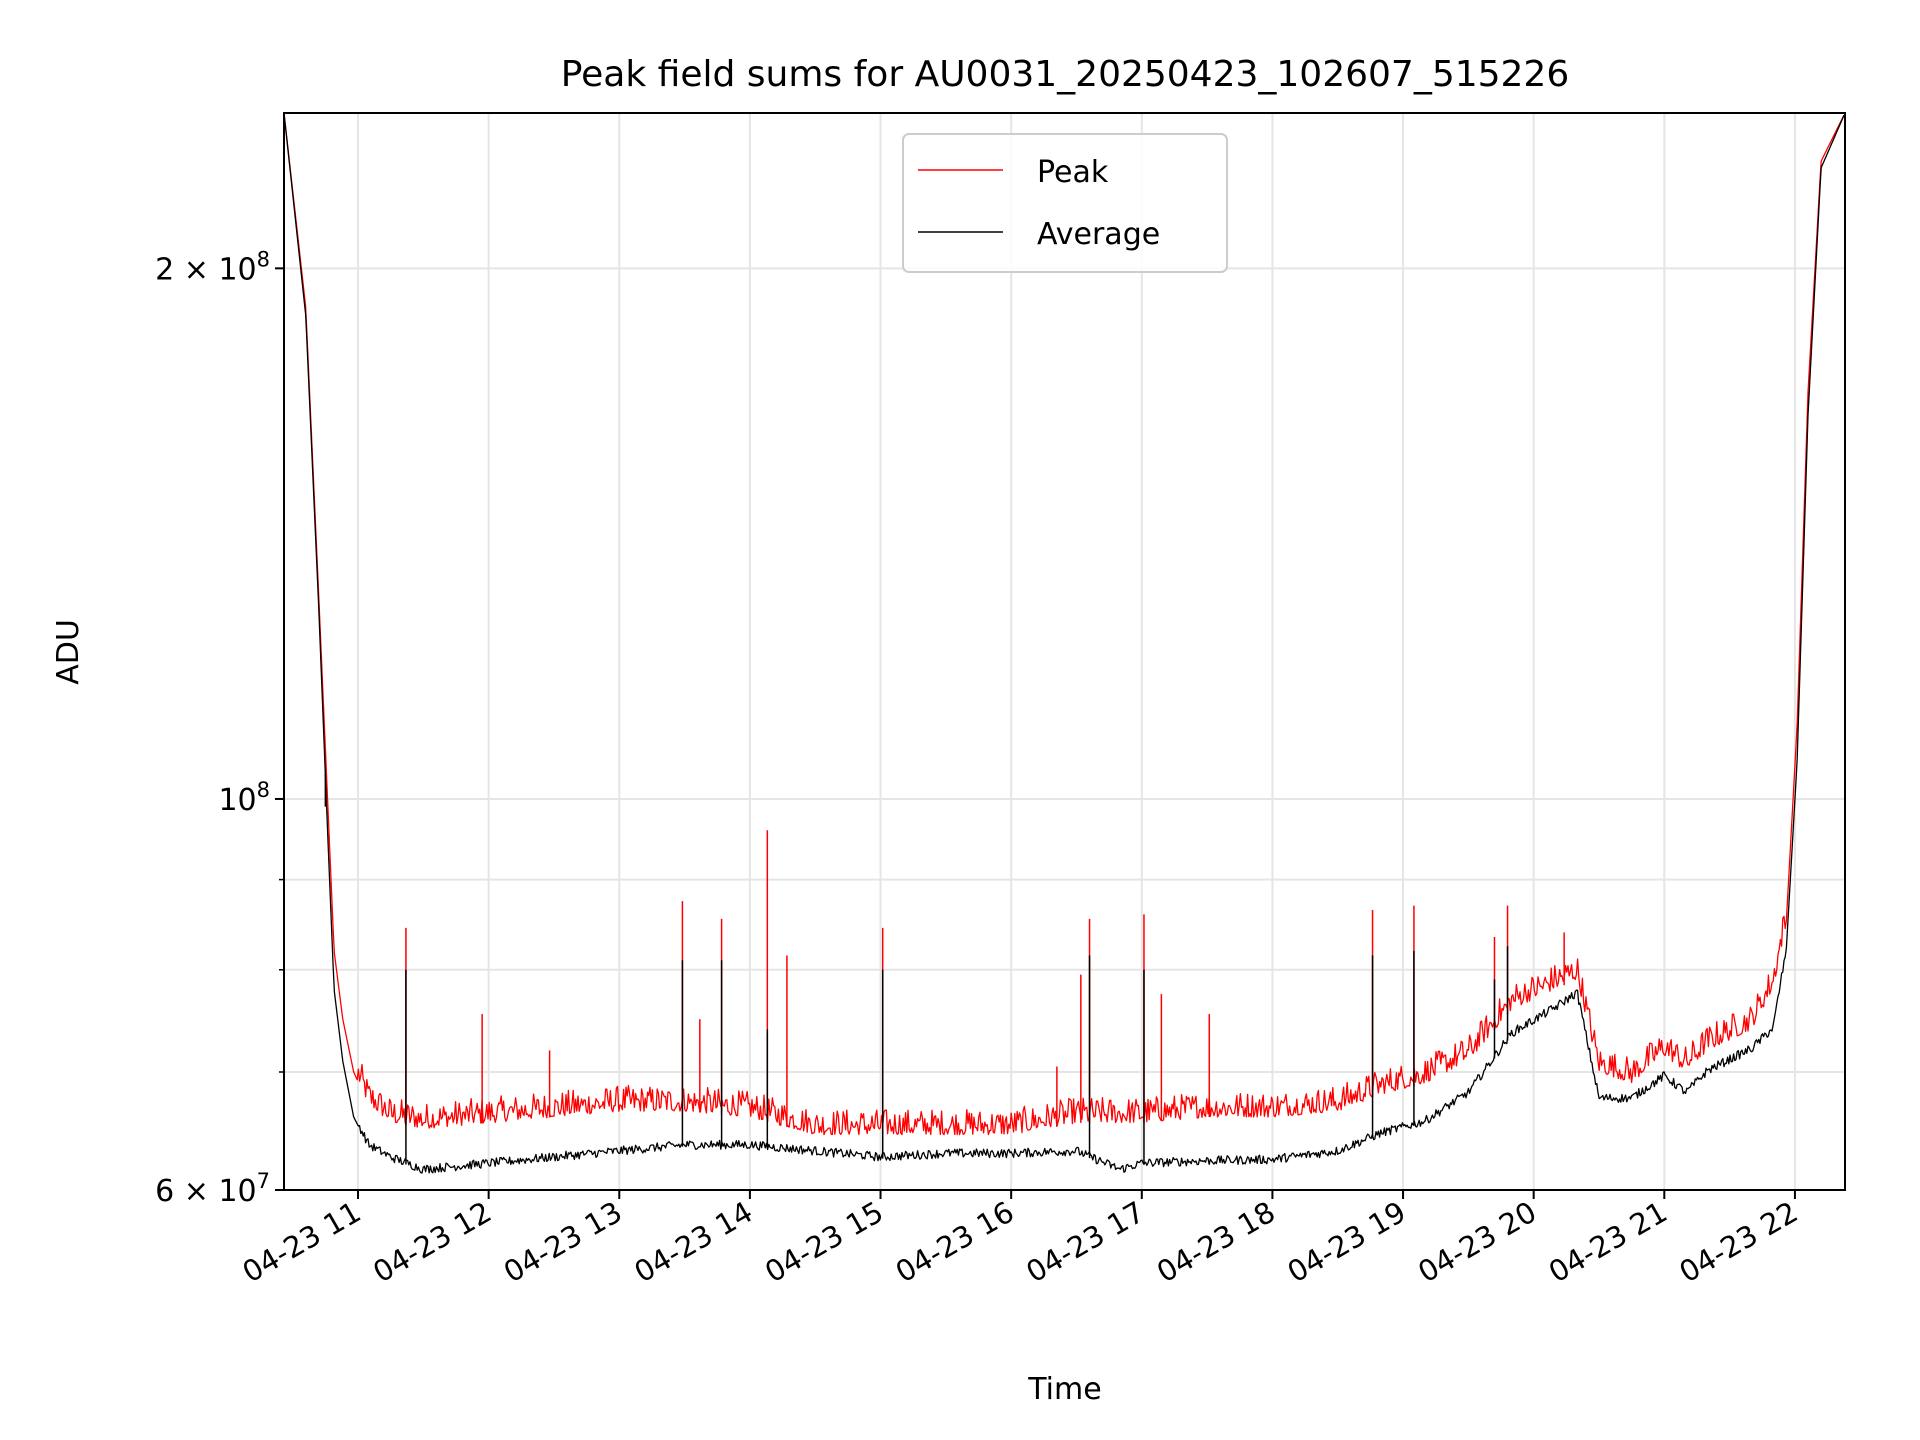 Image resolution: width=1920 pixels, height=1440 pixels. I want to click on y-tick-label: 108, so click(244, 798).